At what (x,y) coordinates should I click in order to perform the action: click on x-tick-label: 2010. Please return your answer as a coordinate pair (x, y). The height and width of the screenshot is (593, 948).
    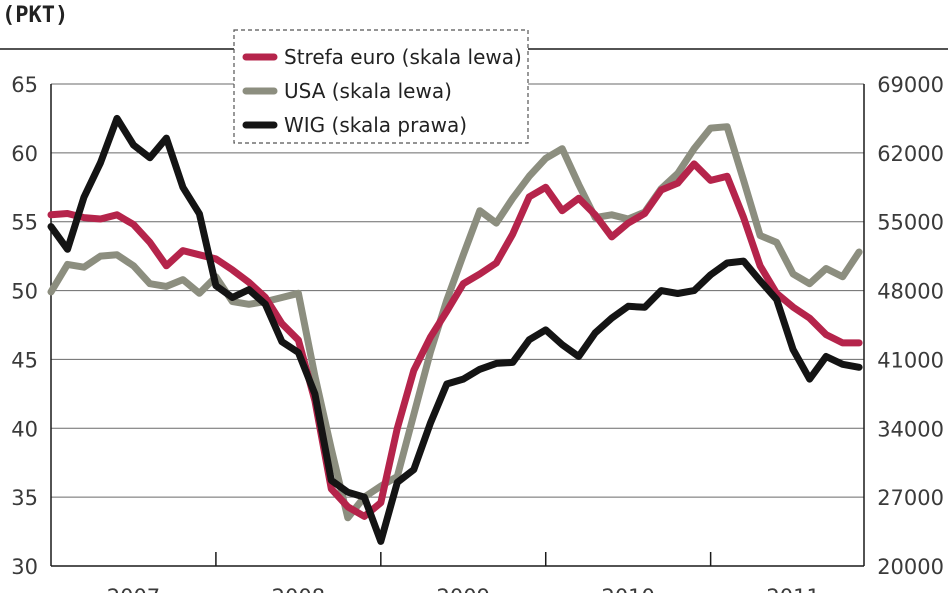
    Looking at the image, I should click on (627, 589).